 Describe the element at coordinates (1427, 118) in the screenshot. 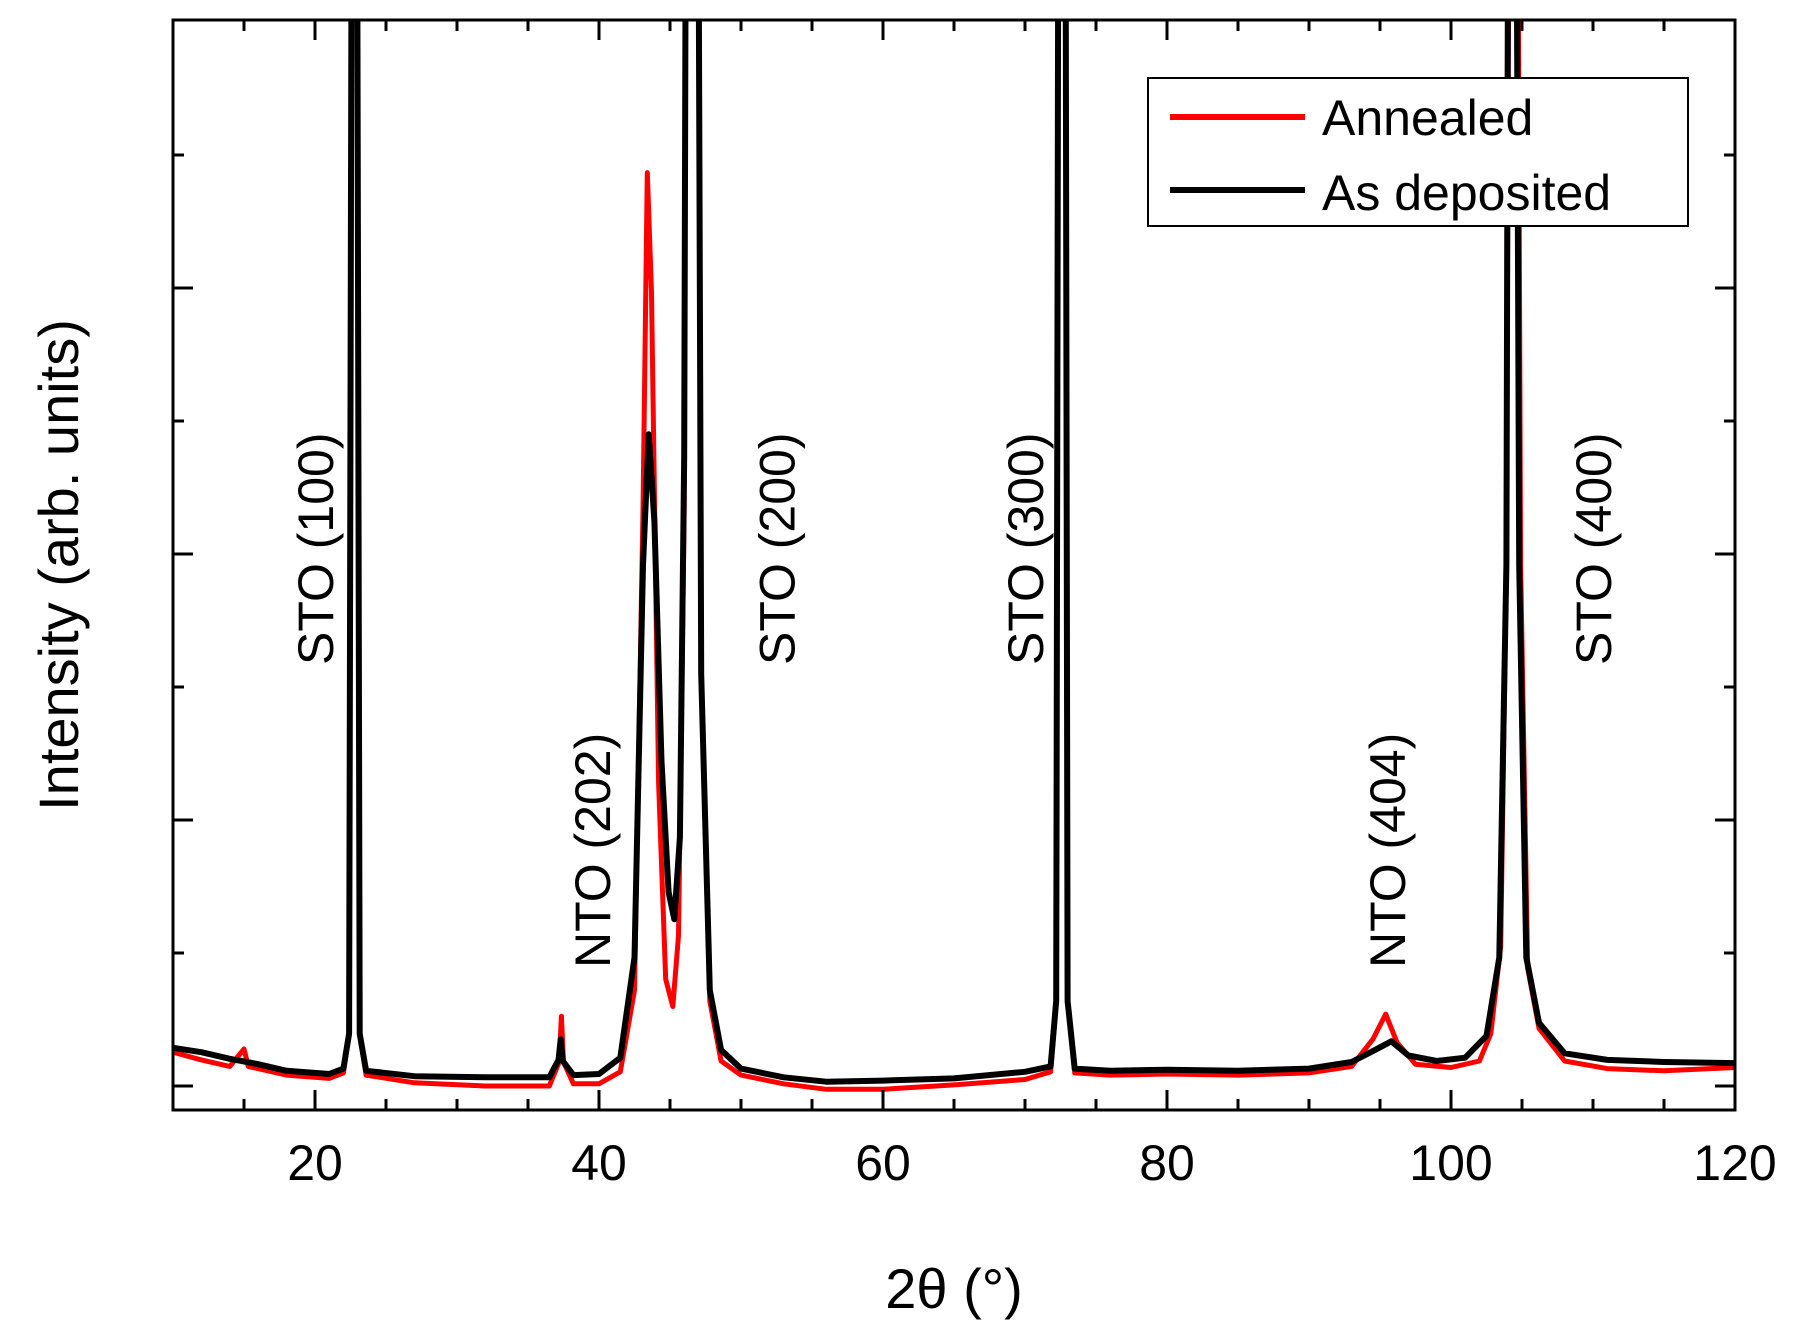

I see `legend-label-annealed: Annealed` at that location.